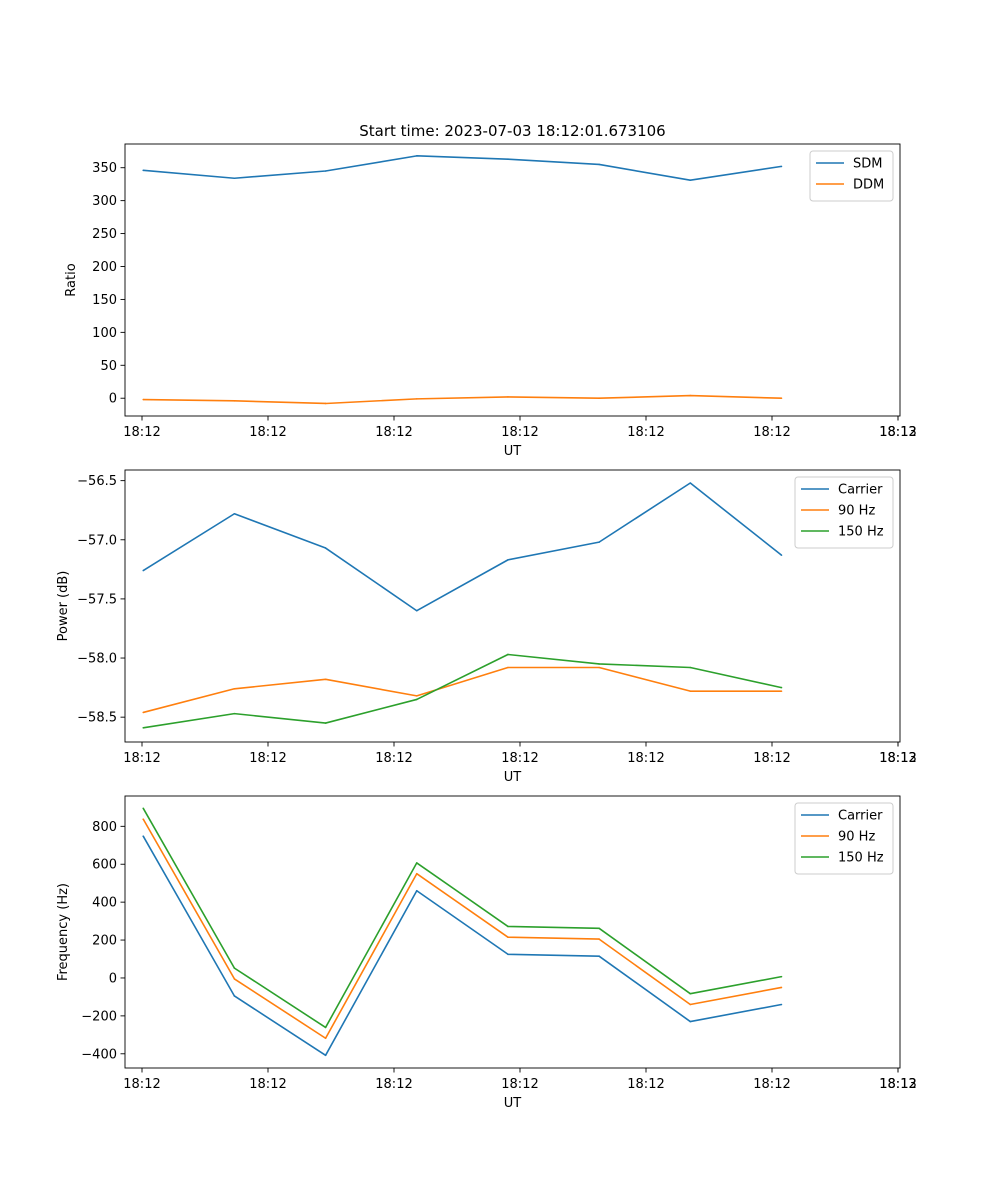 Image resolution: width=1000 pixels, height=1200 pixels. What do you see at coordinates (97, 540) in the screenshot?
I see `y-tick-label: −57.0` at bounding box center [97, 540].